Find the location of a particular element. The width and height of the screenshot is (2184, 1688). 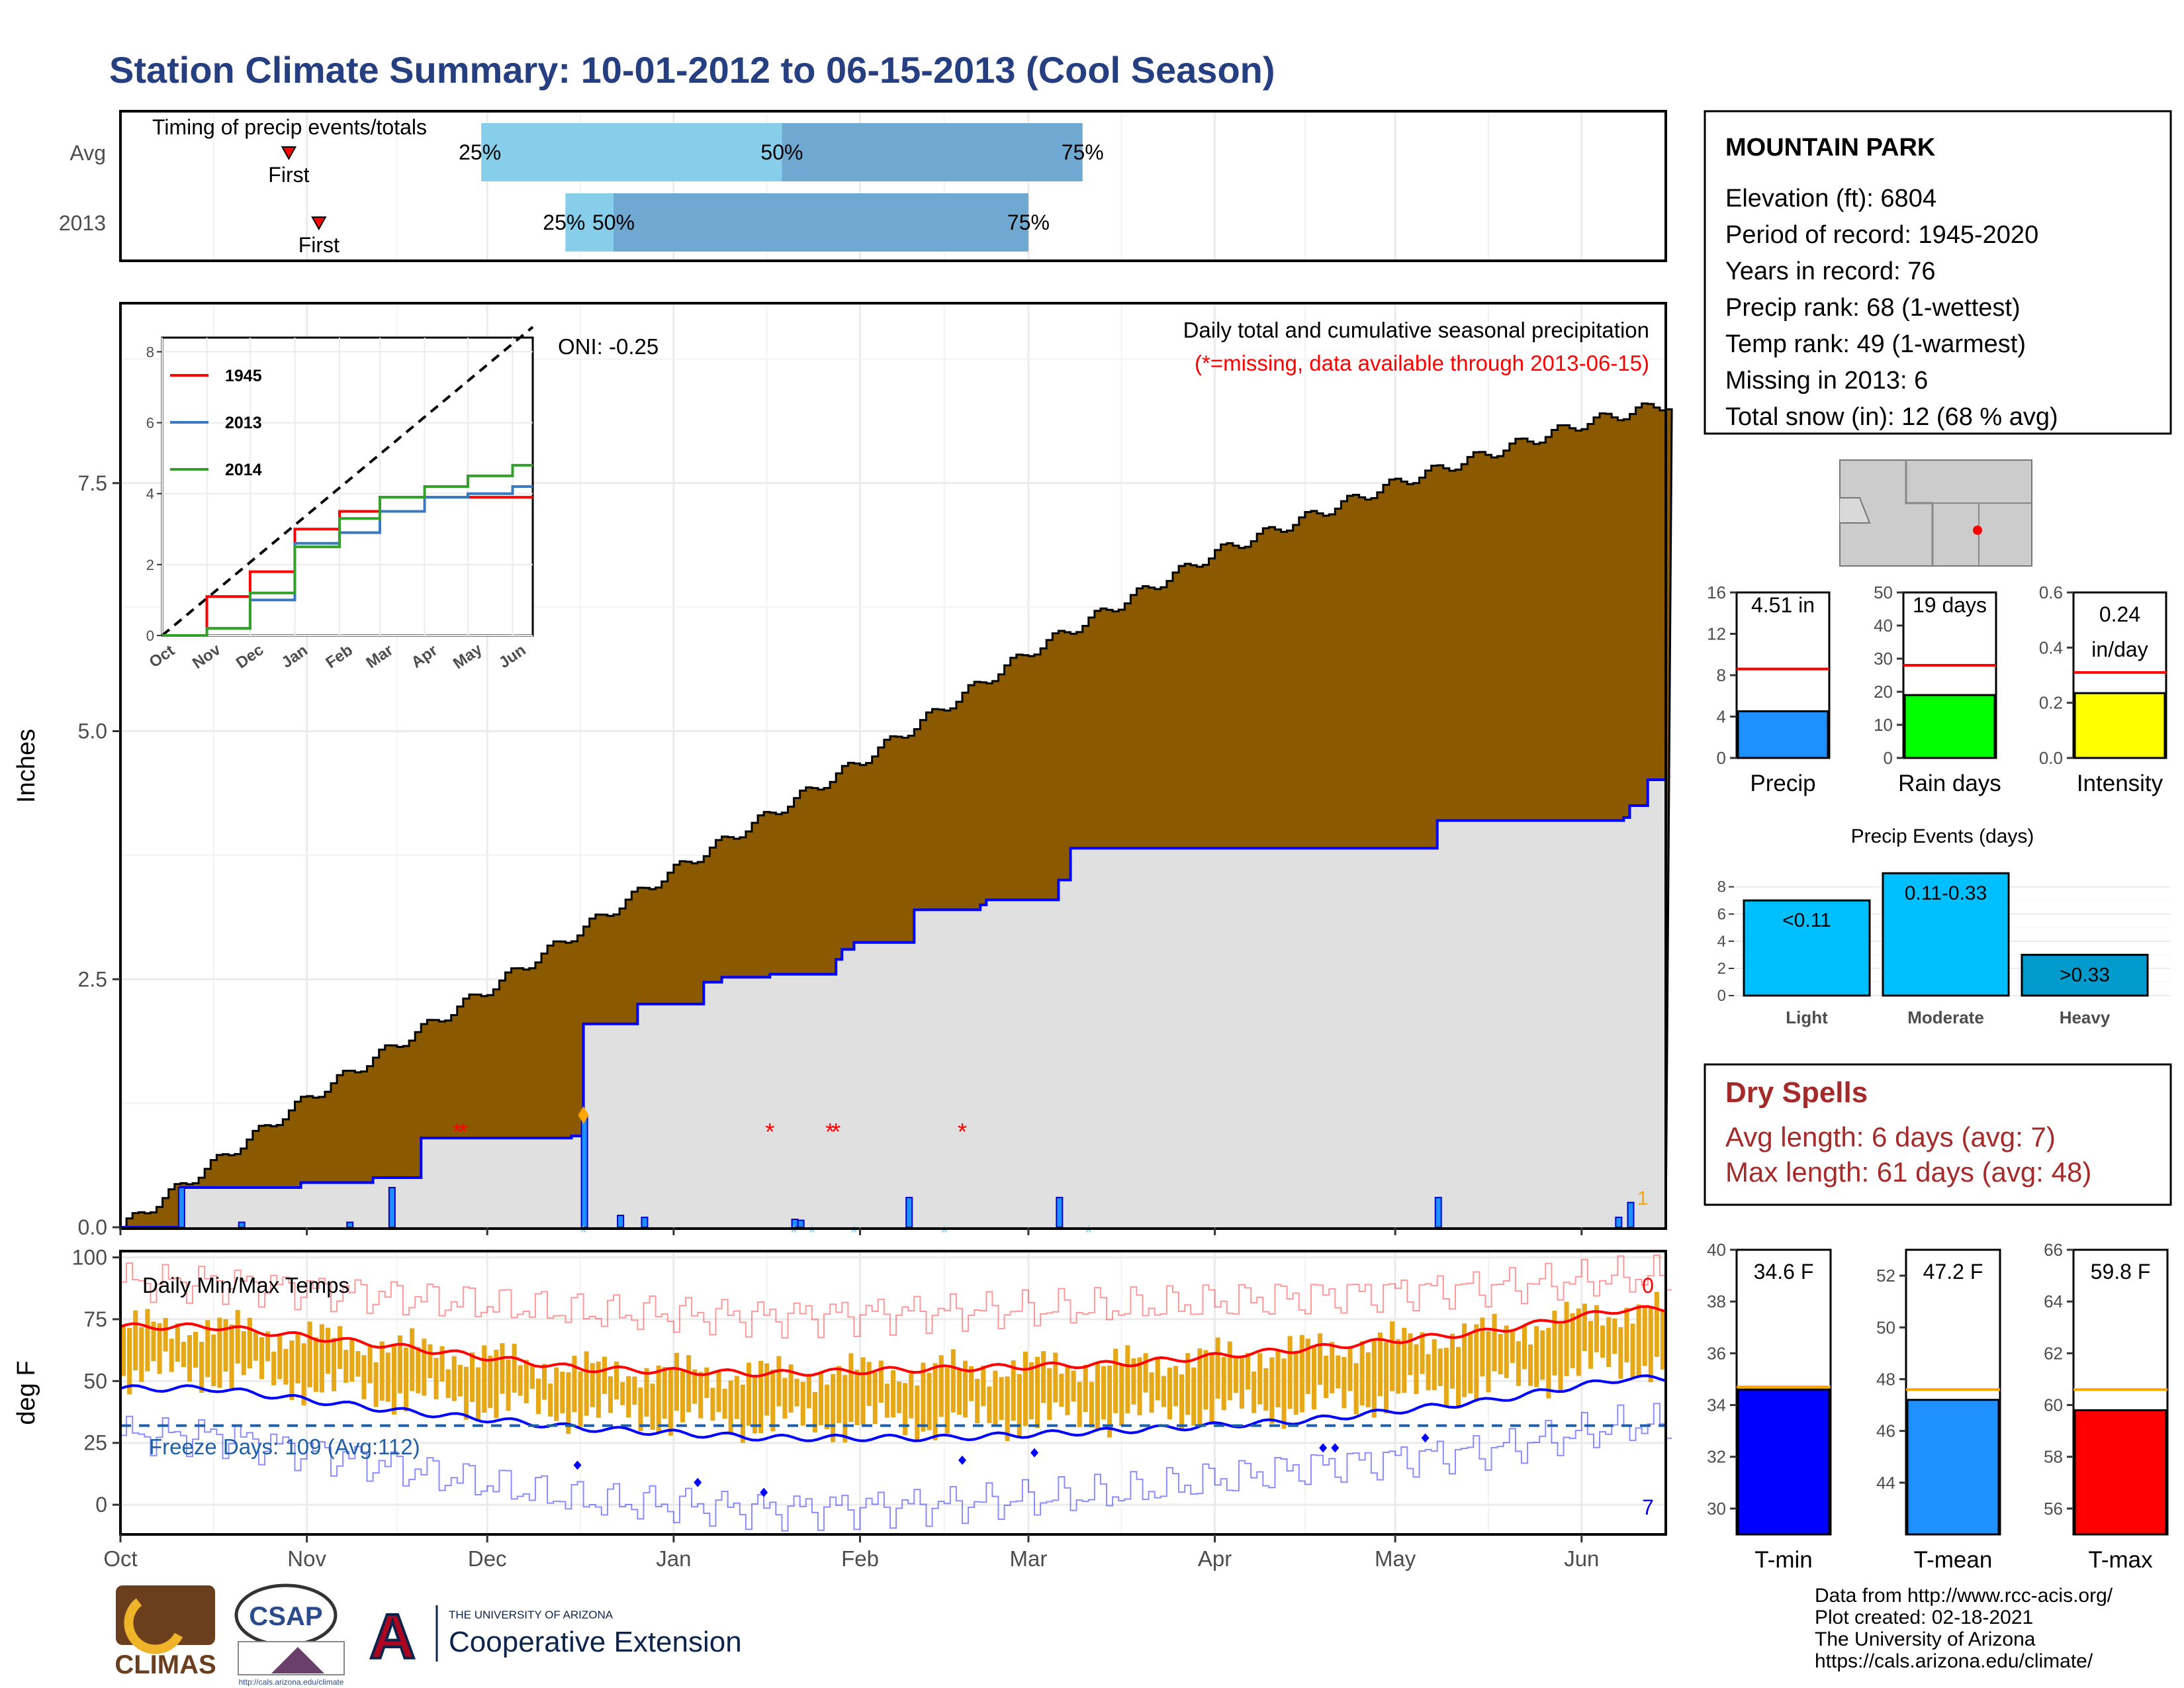

temp-title: Daily Min/Max Temps is located at coordinates (245, 1285).